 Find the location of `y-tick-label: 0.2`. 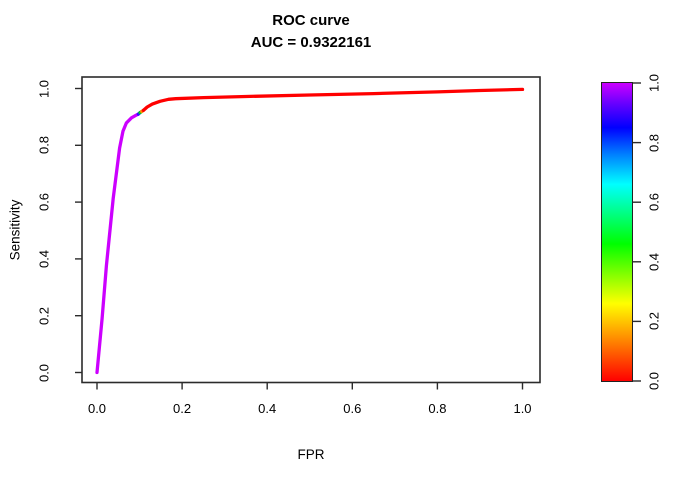

y-tick-label: 0.2 is located at coordinates (44, 315).